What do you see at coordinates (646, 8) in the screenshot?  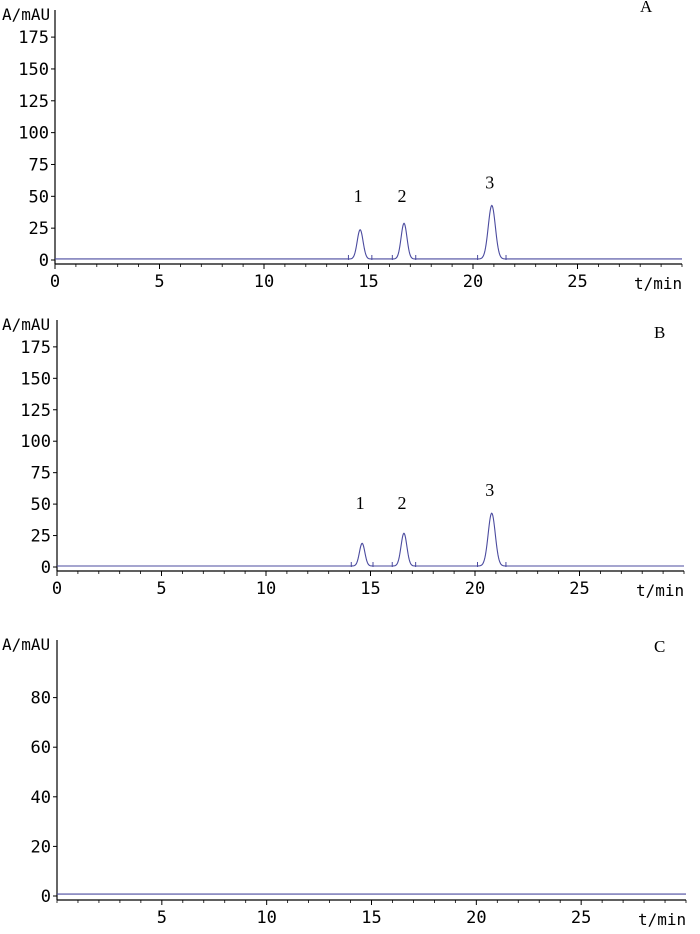 I see `panel-letter-a: A` at bounding box center [646, 8].